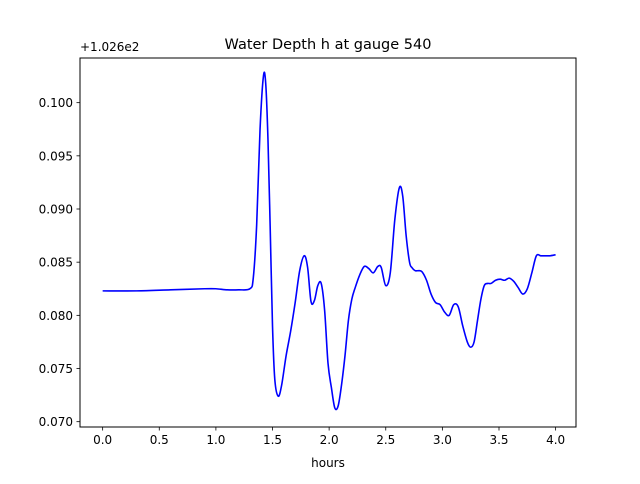  I want to click on y-axis-offset-label: +1.026e2, so click(109, 47).